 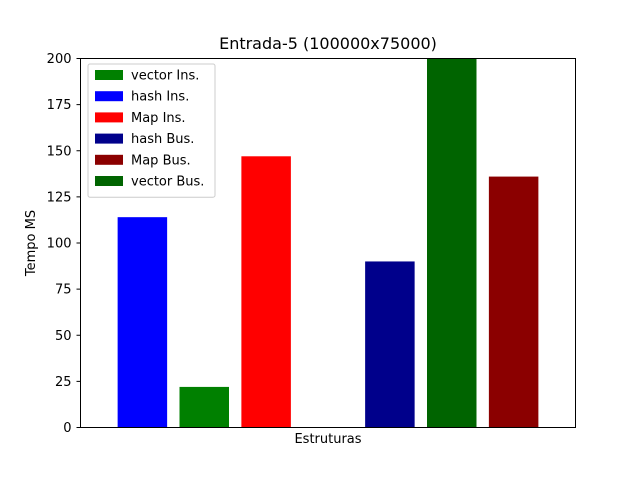 What do you see at coordinates (165, 76) in the screenshot?
I see `legend-label: vector Ins.` at bounding box center [165, 76].